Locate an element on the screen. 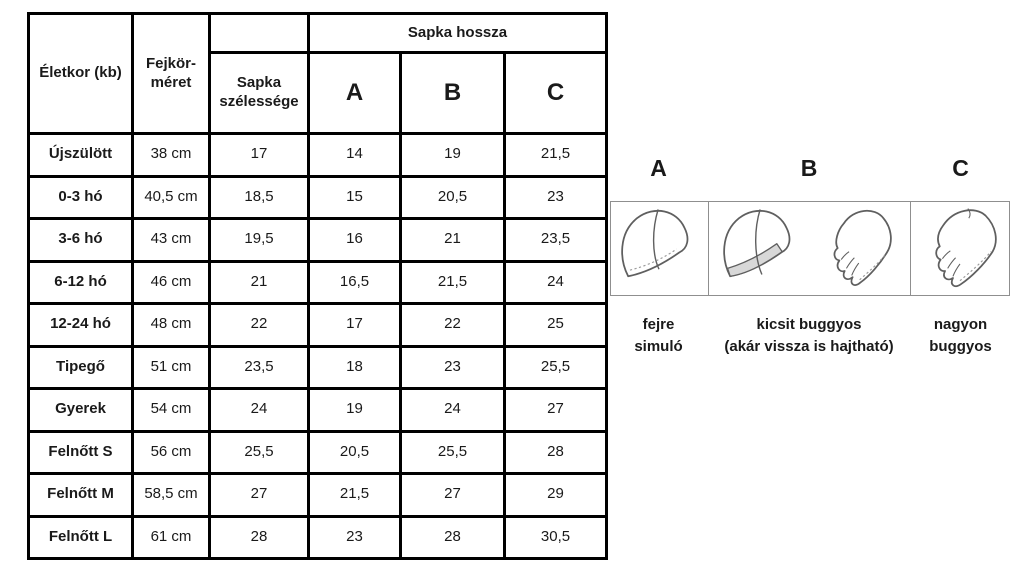 This screenshot has height=576, width=1024. hat-b-caption: kicsit buggyos (akár vissza is hajtható) is located at coordinates (809, 335).